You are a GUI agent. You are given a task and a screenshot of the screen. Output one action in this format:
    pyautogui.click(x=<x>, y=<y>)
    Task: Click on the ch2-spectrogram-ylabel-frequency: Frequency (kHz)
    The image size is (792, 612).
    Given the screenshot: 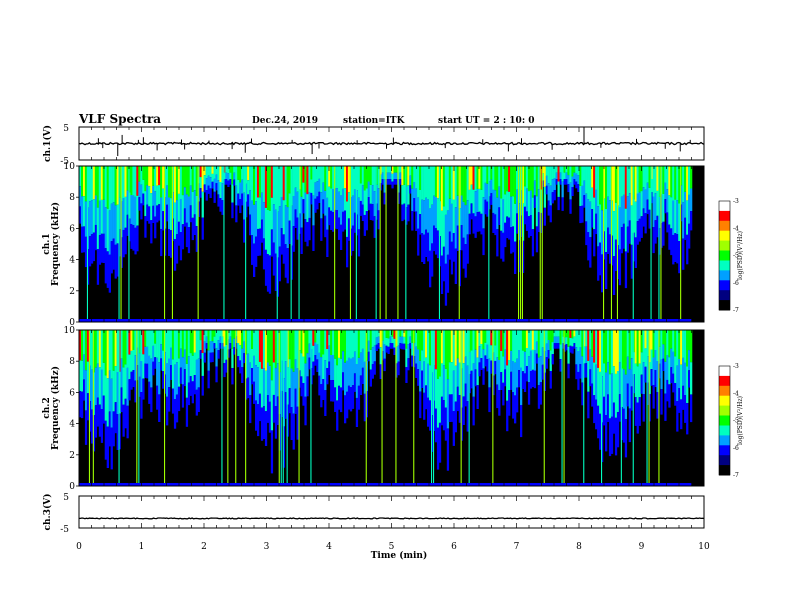 What is the action you would take?
    pyautogui.click(x=55, y=408)
    